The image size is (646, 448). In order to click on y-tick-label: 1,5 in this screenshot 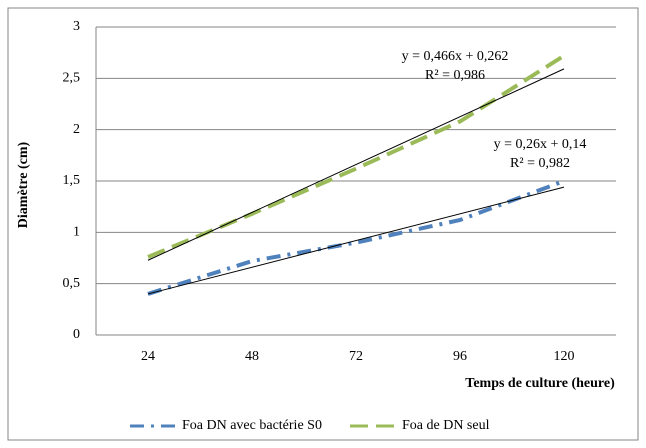, I will do `click(72, 180)`.